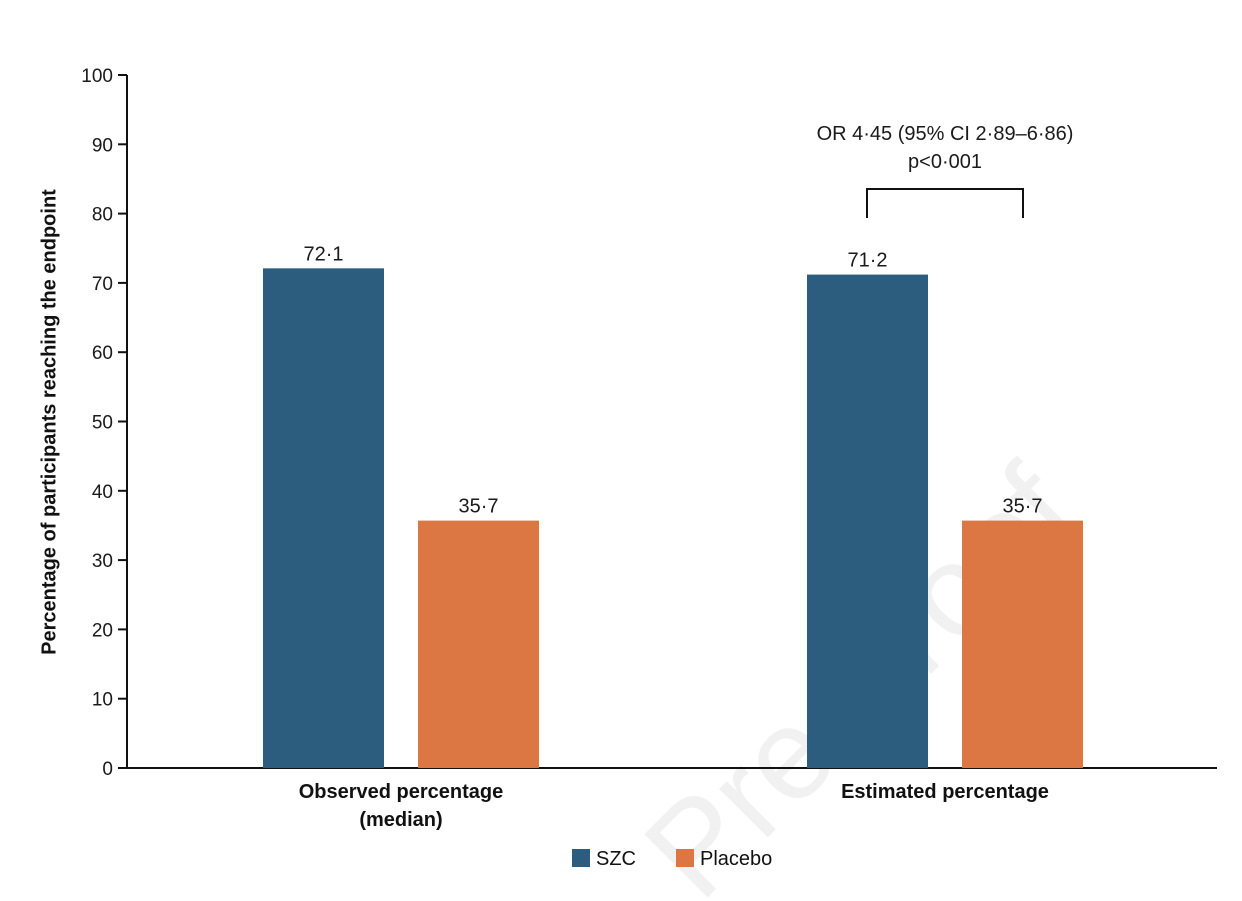 The height and width of the screenshot is (901, 1242). I want to click on legend-swatch-szc, so click(581, 858).